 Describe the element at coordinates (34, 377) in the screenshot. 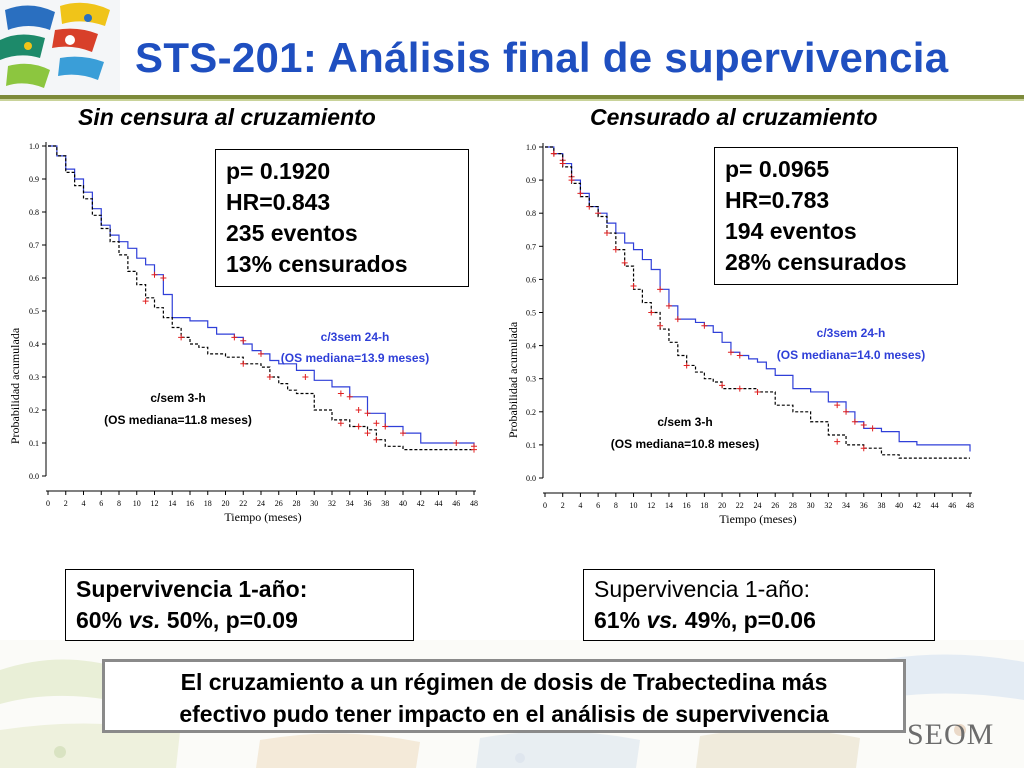

I see `y-tick-label: 0.3` at that location.